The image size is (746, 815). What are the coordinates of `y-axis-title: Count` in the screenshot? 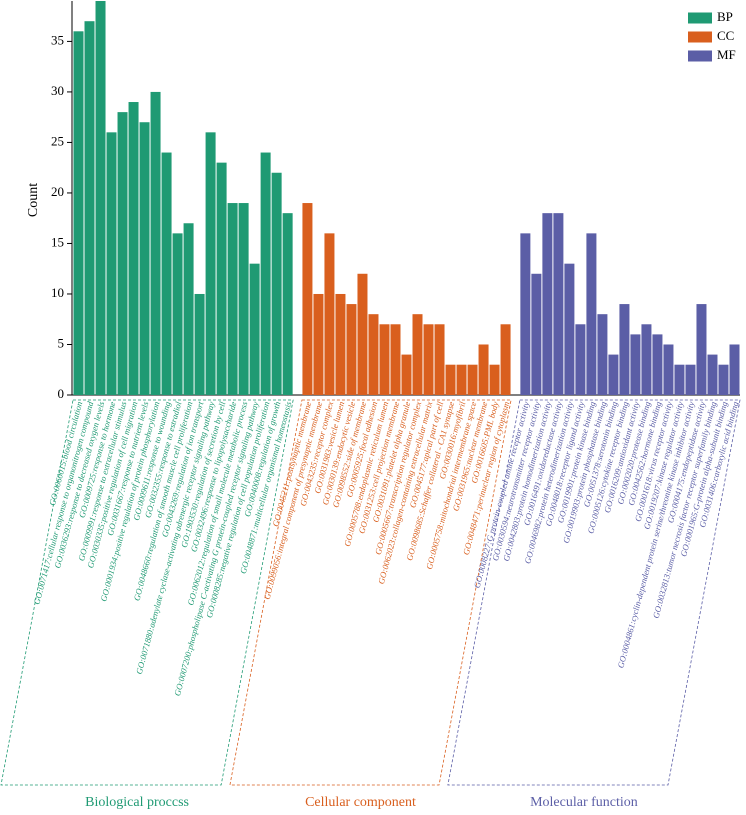 It's located at (33, 200).